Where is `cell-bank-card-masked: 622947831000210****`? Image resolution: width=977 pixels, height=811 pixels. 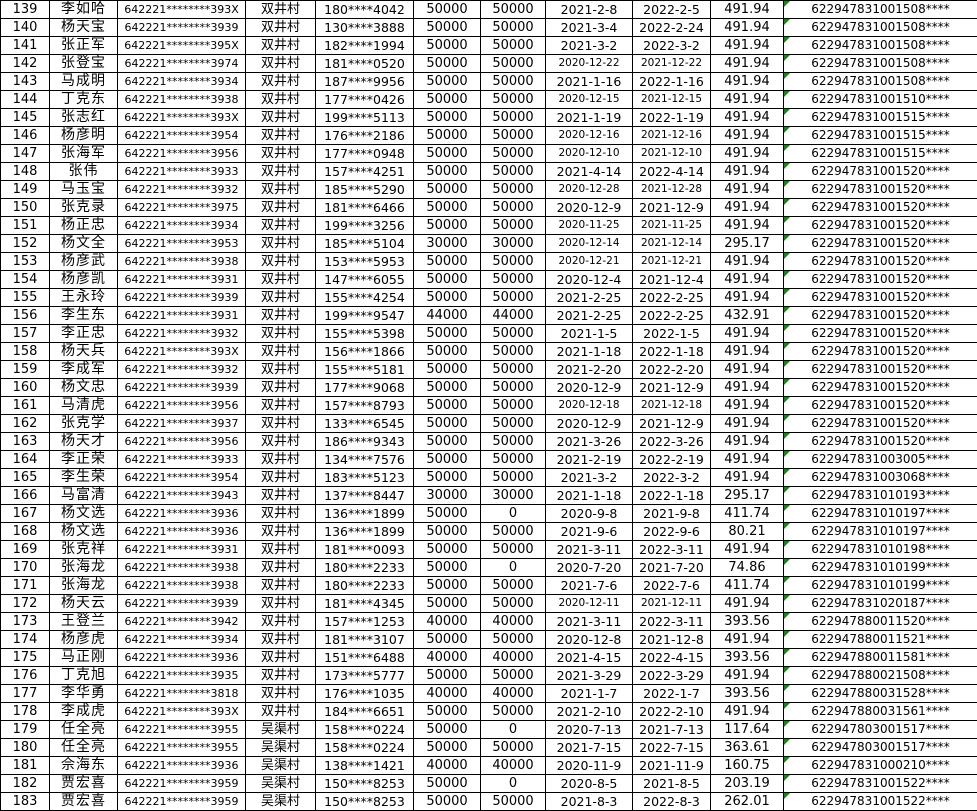
cell-bank-card-masked: 622947831000210**** is located at coordinates (880, 765).